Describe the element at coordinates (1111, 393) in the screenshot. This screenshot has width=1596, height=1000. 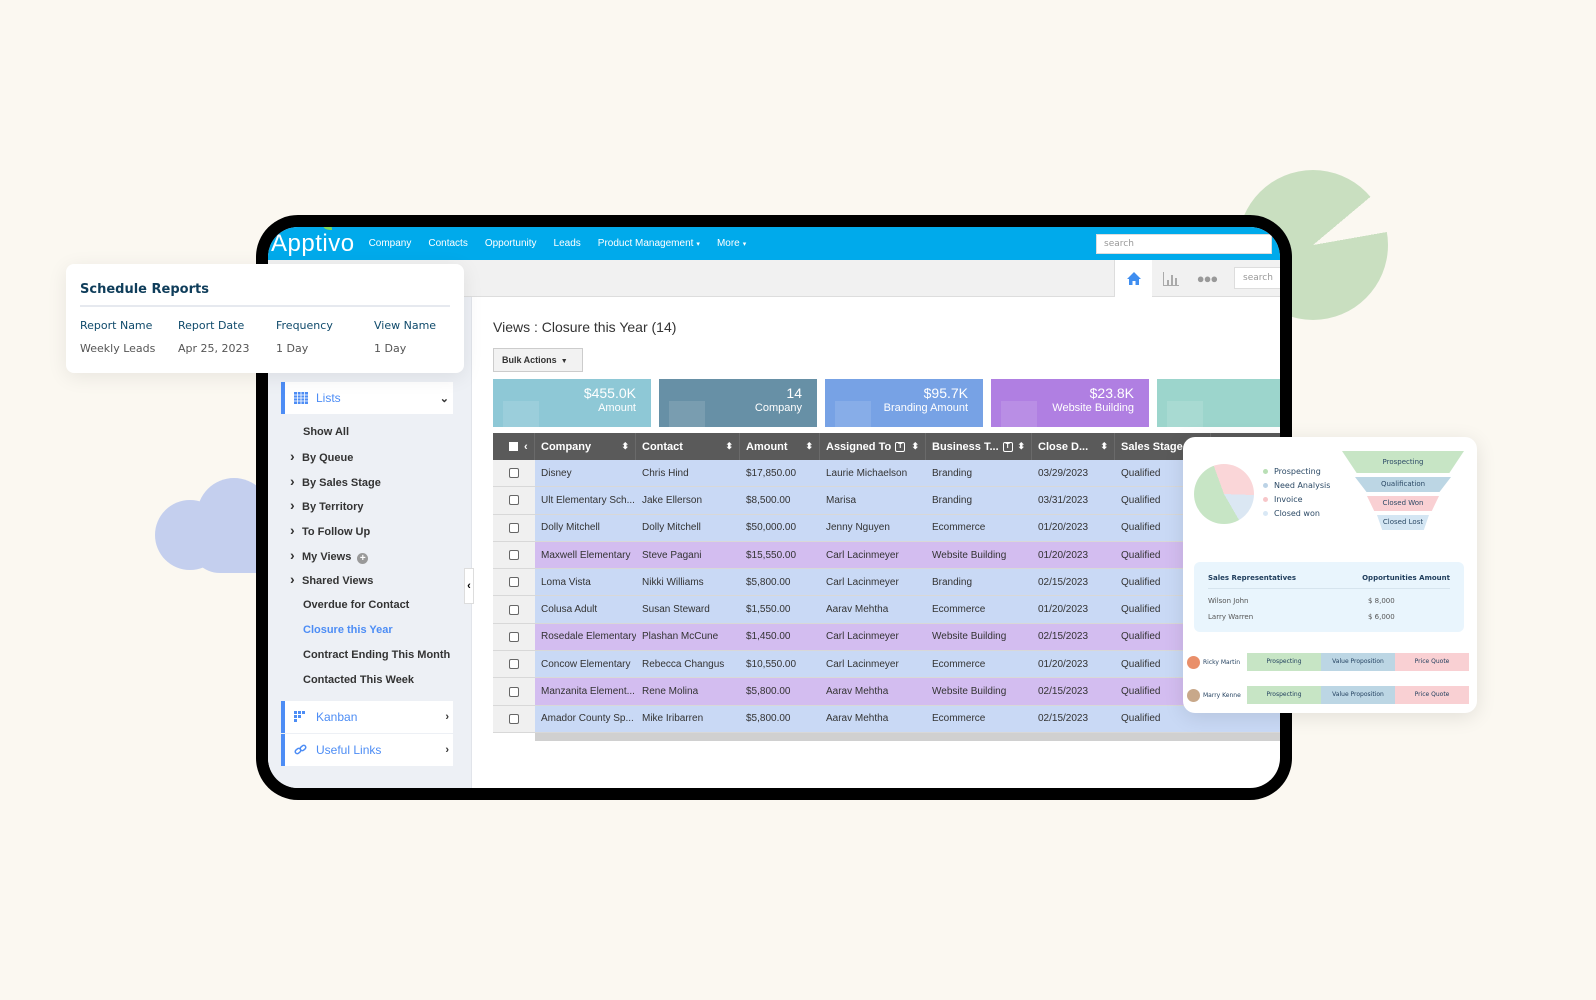
I see `card-value: $23.8K` at that location.